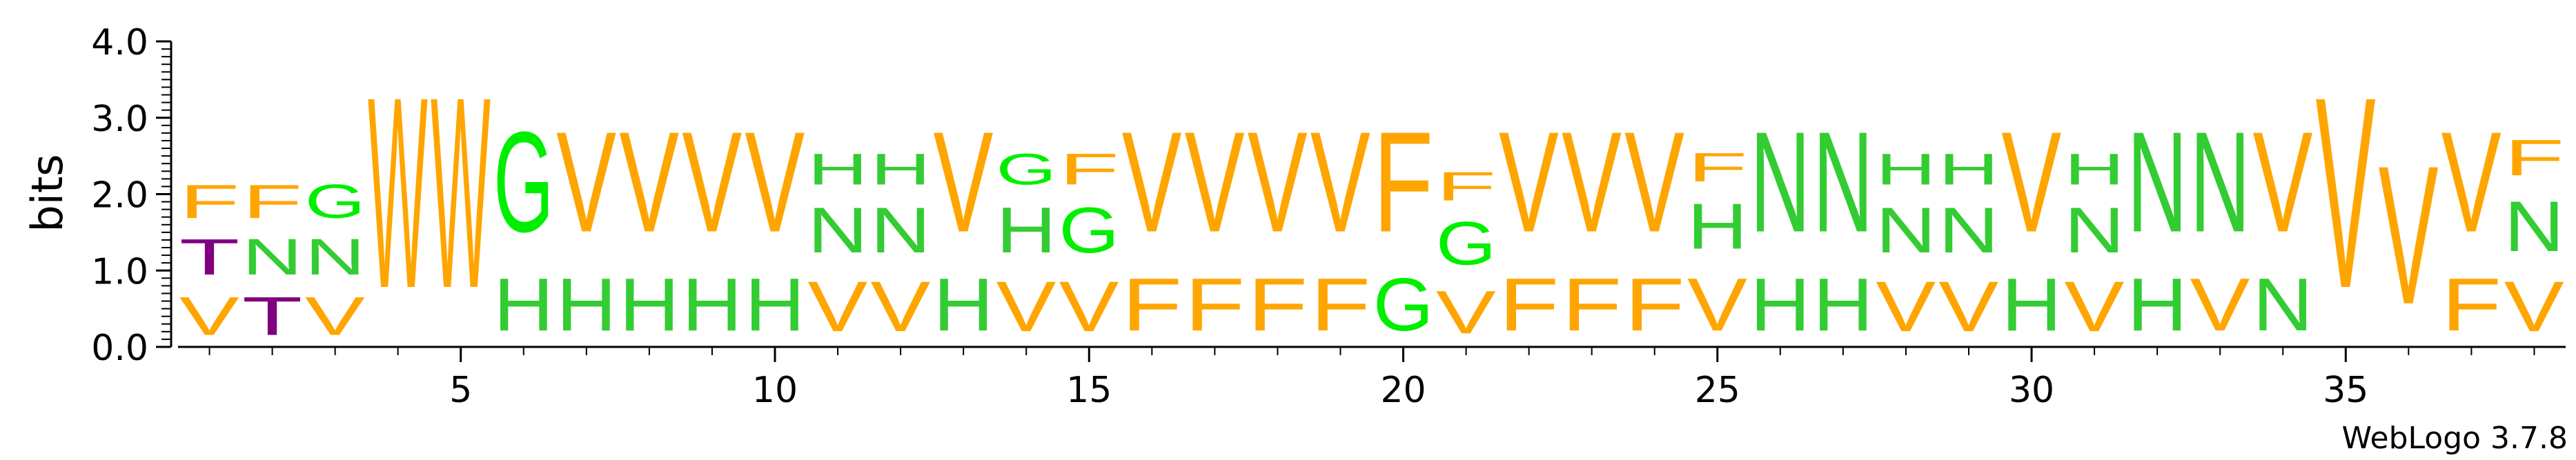 This screenshot has height=460, width=2576. Describe the element at coordinates (119, 120) in the screenshot. I see `y-tick-label: 3.0` at that location.